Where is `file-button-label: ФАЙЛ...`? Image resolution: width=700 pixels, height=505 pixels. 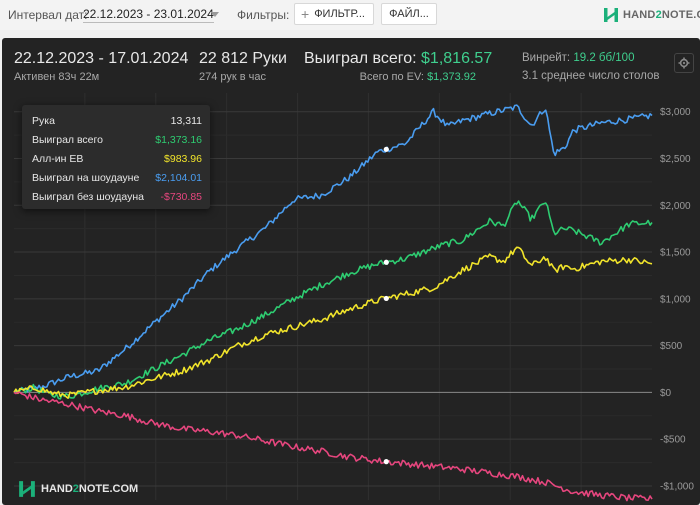 file-button-label: ФАЙЛ... is located at coordinates (409, 14).